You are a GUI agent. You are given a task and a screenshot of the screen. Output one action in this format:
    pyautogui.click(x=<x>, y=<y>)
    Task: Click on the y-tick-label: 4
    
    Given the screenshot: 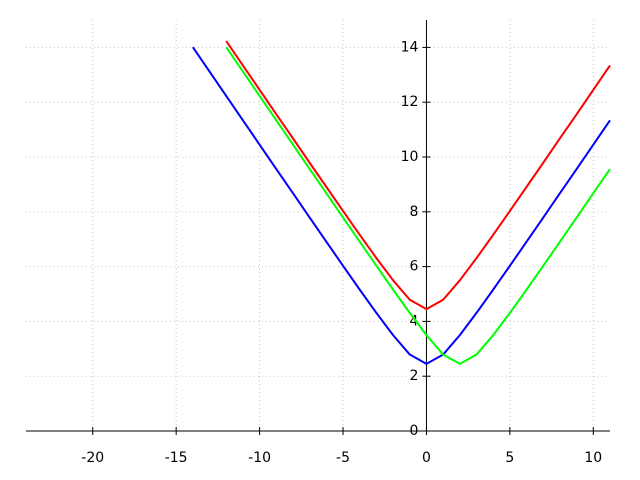 What is the action you would take?
    pyautogui.click(x=414, y=321)
    